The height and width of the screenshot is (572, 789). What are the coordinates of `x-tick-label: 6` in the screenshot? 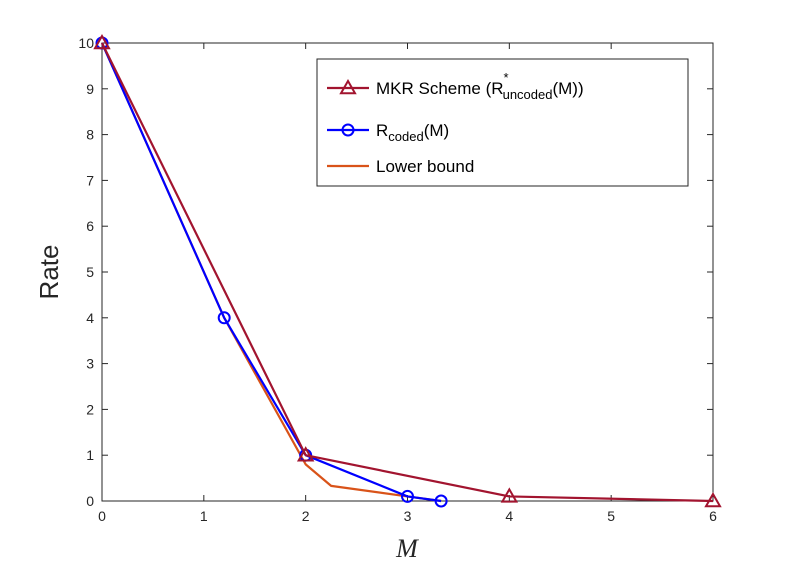 It's located at (713, 516).